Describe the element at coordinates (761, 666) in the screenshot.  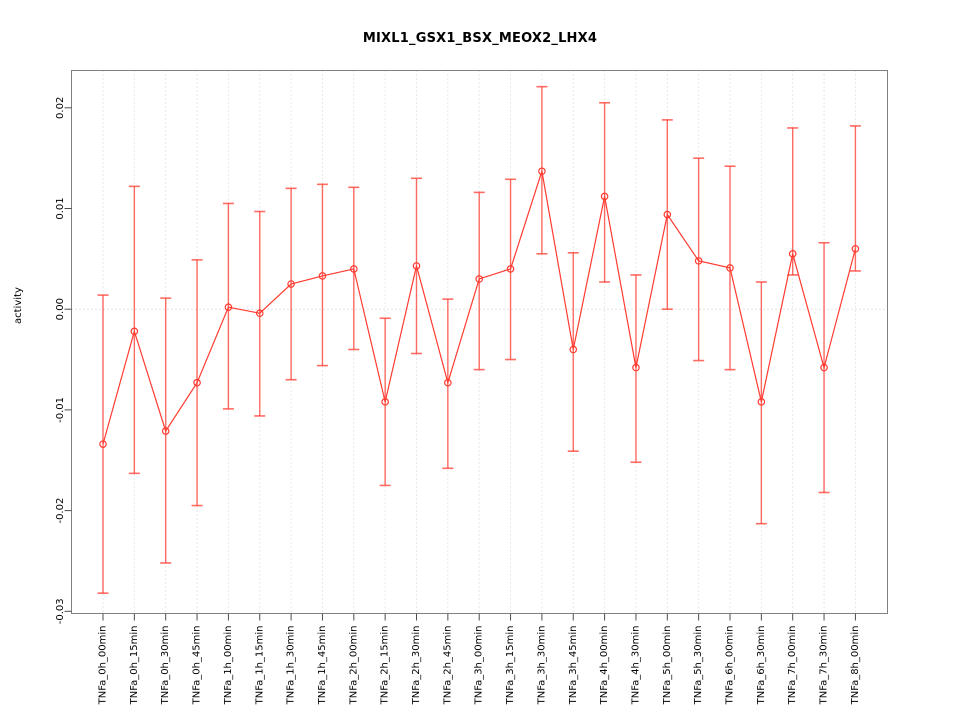
I see `svg-text: TNFa_6h_30min` at that location.